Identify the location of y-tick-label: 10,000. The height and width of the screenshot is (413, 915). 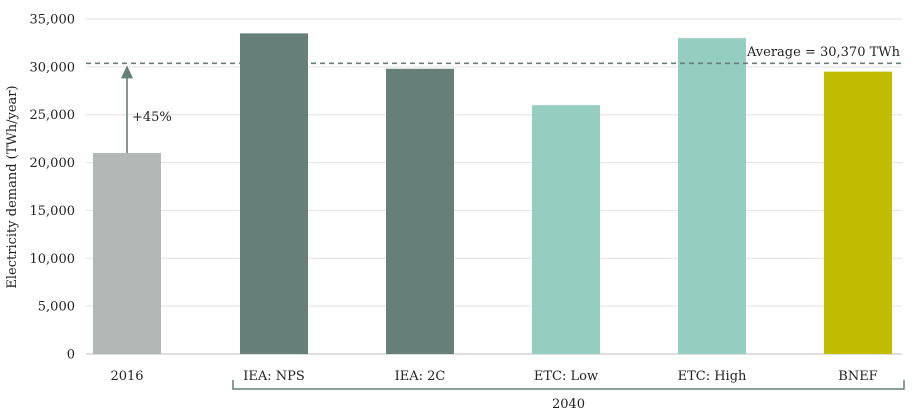
(53, 259).